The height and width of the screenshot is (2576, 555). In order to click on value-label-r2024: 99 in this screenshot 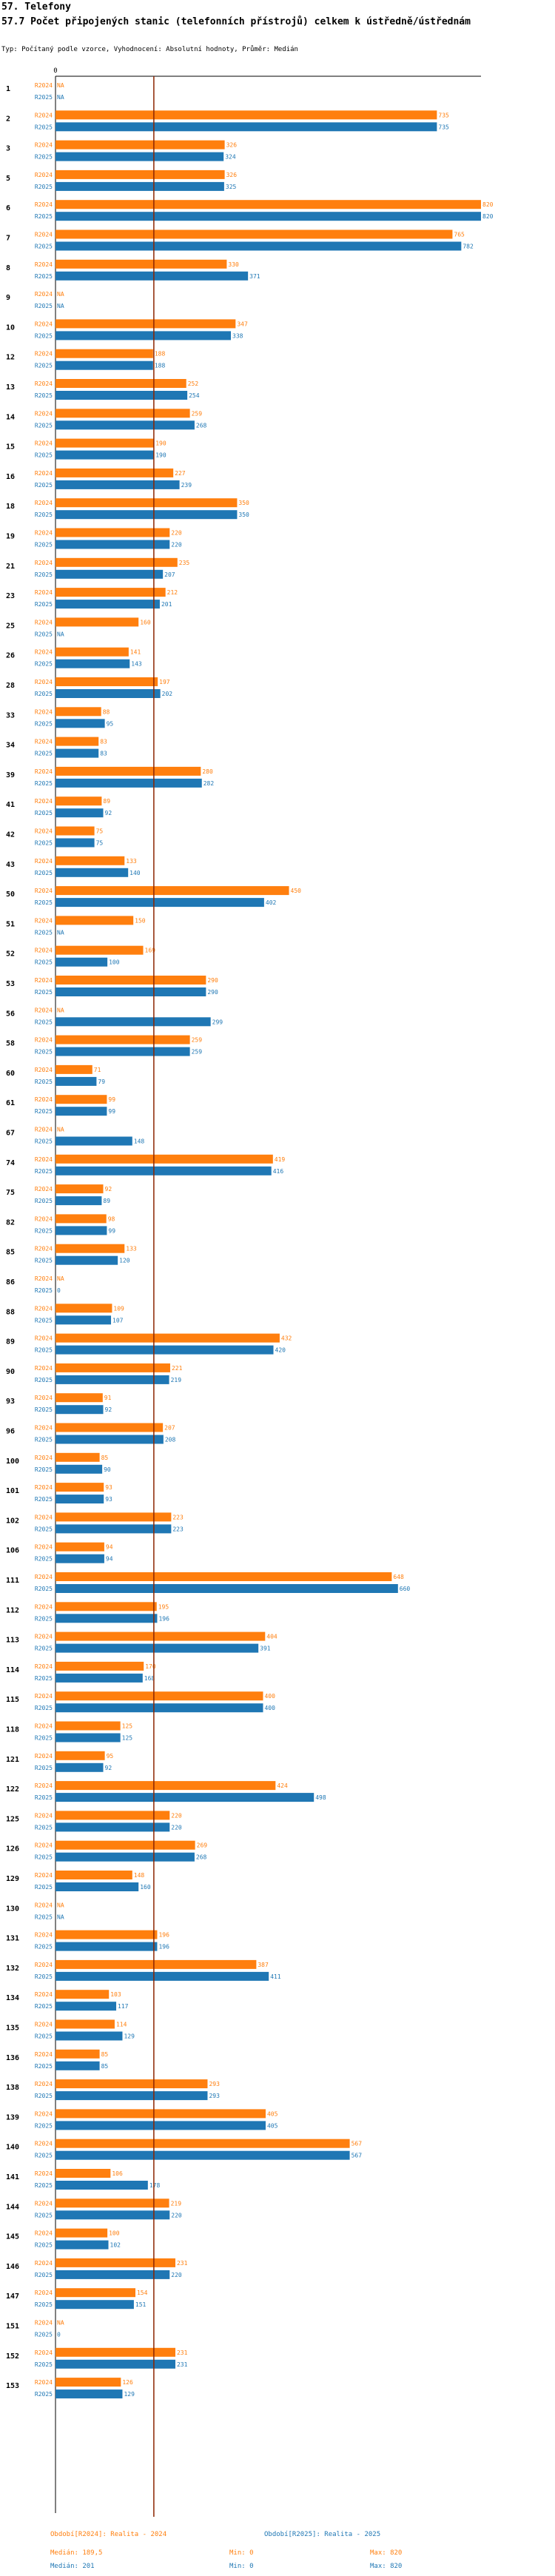, I will do `click(111, 1099)`.